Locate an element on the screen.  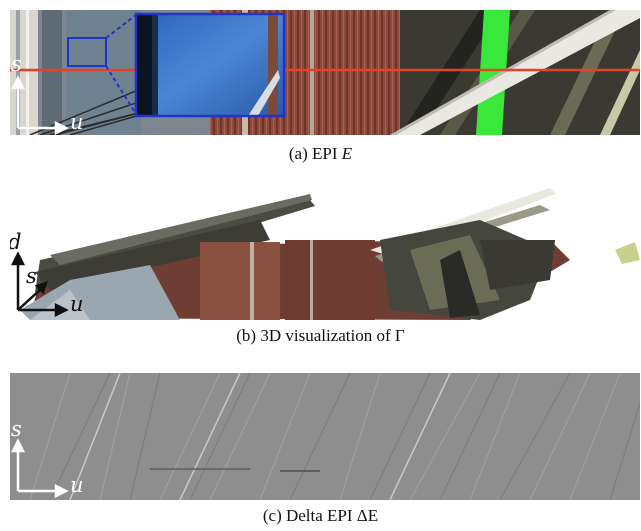
caption-a-text: (a) EPI is located at coordinates (313, 153).